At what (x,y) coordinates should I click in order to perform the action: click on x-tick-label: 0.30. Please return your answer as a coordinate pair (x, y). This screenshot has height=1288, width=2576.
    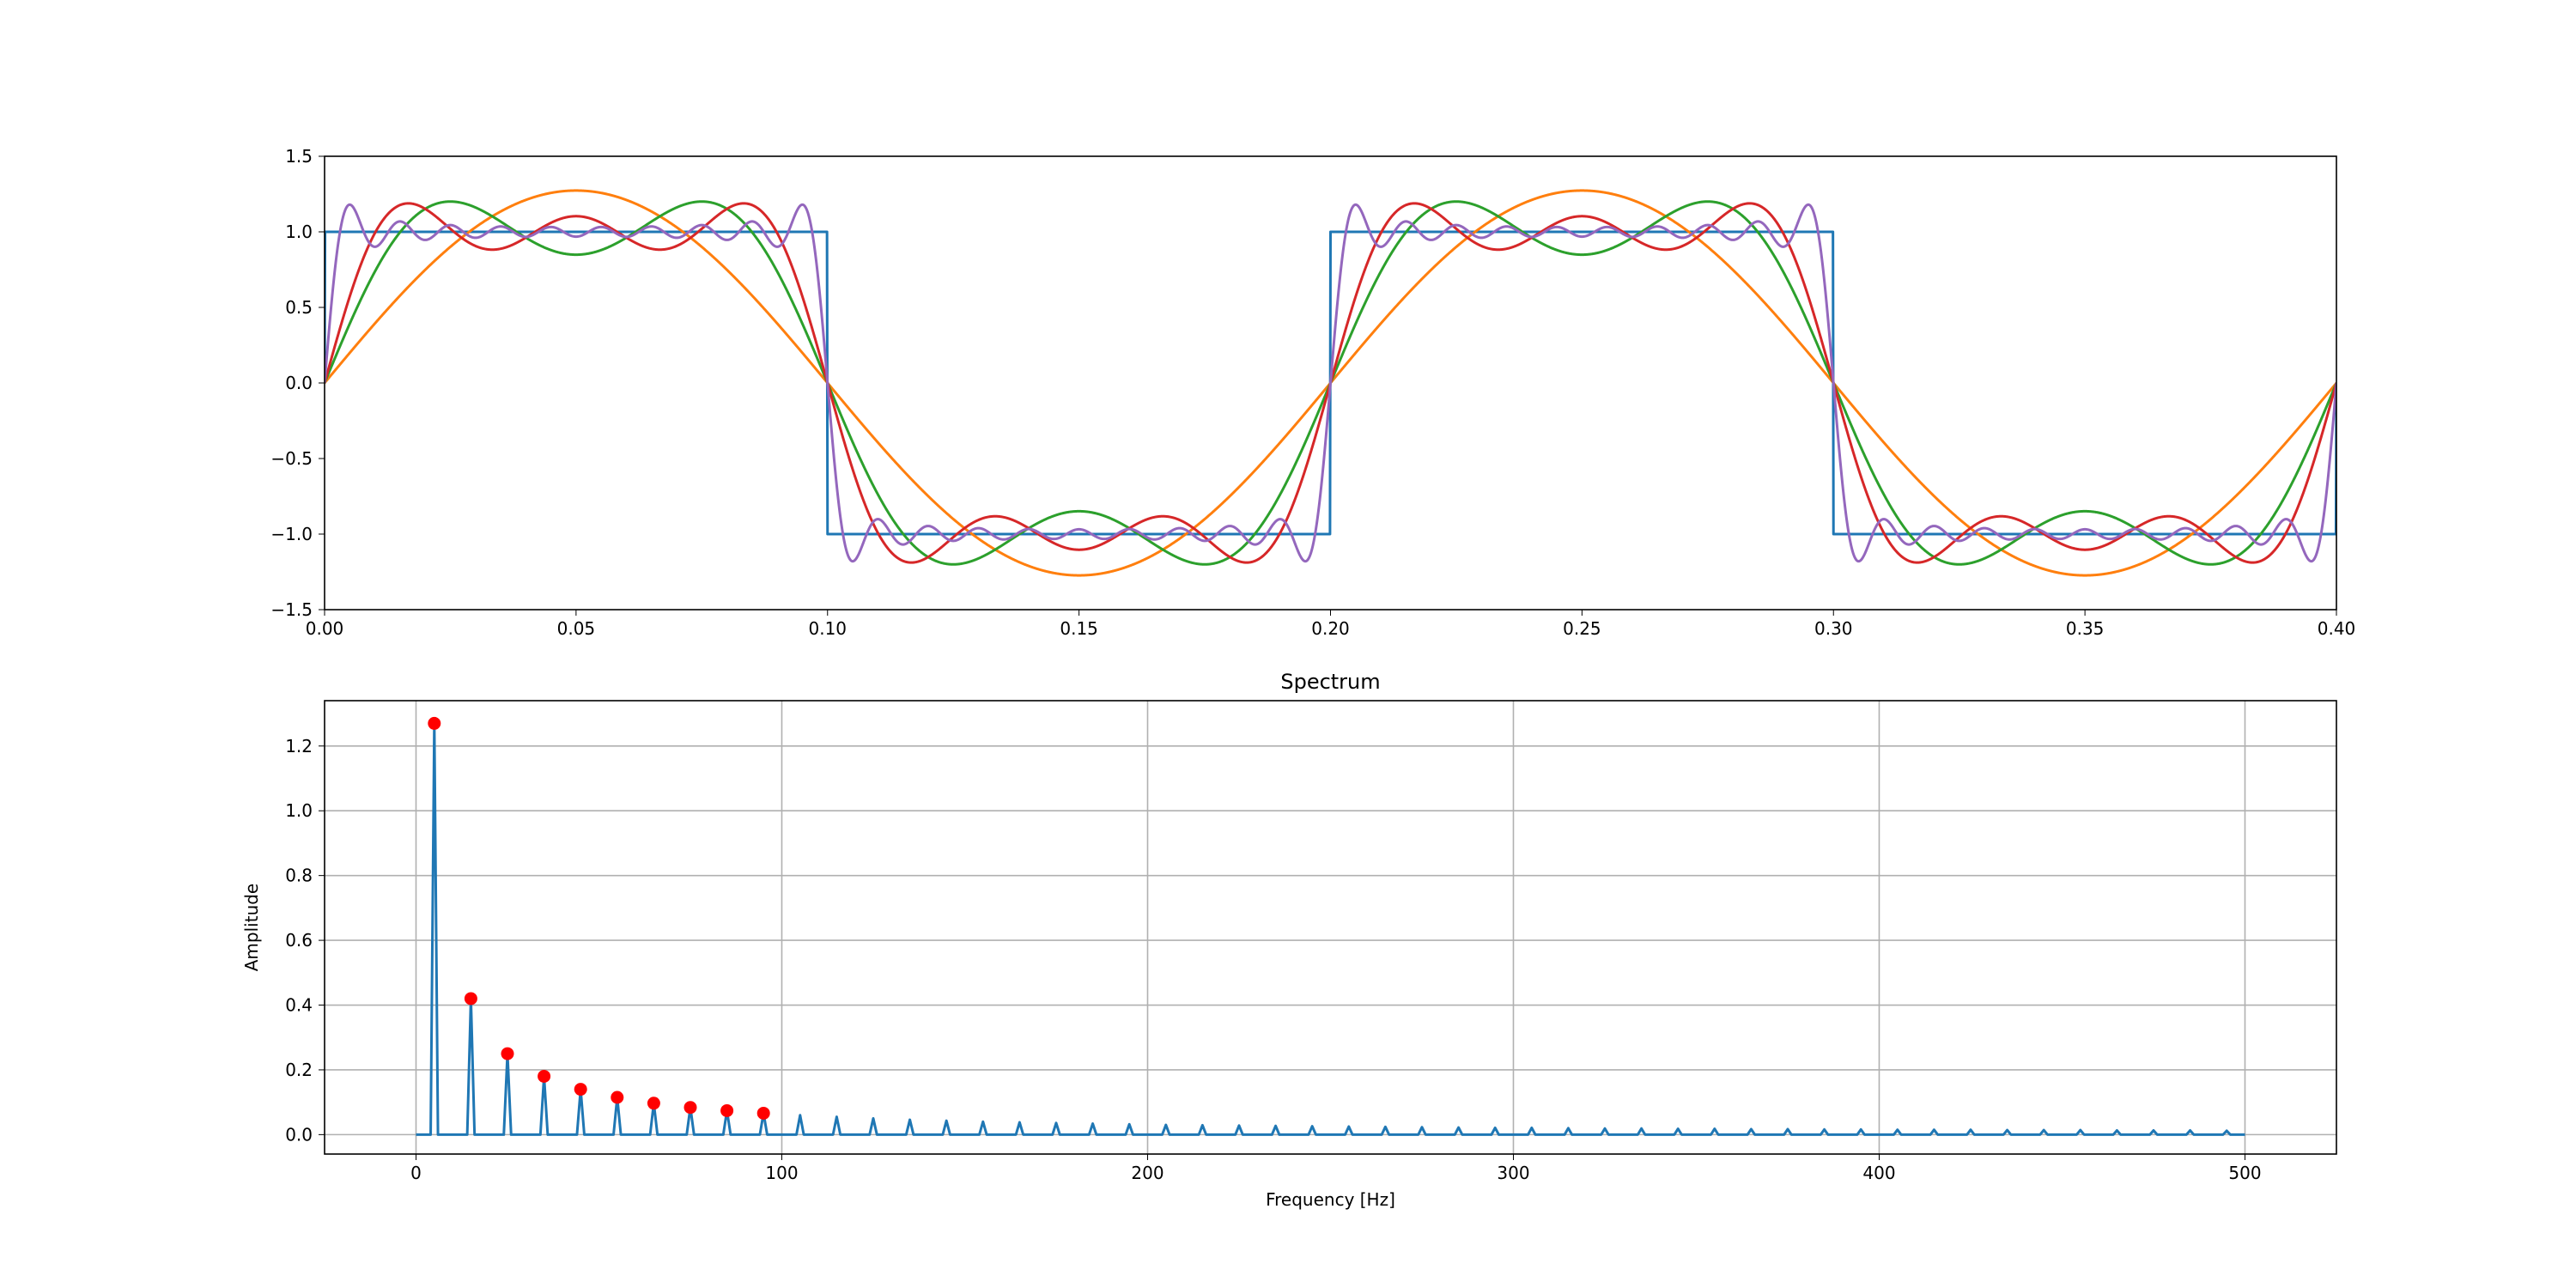
    Looking at the image, I should click on (1834, 629).